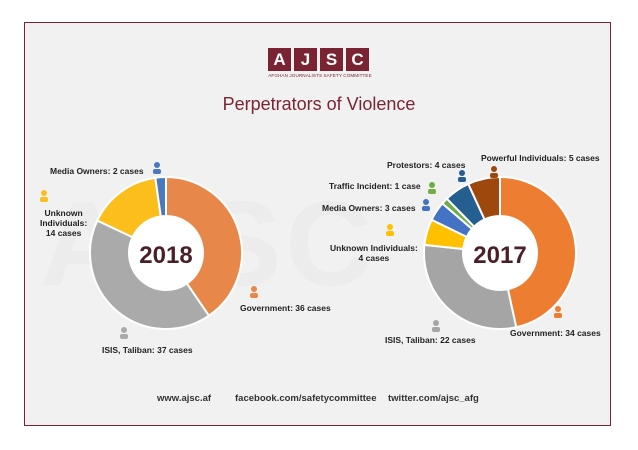 This screenshot has width=638, height=450. I want to click on label-2018-government: Government: 36 cases, so click(285, 308).